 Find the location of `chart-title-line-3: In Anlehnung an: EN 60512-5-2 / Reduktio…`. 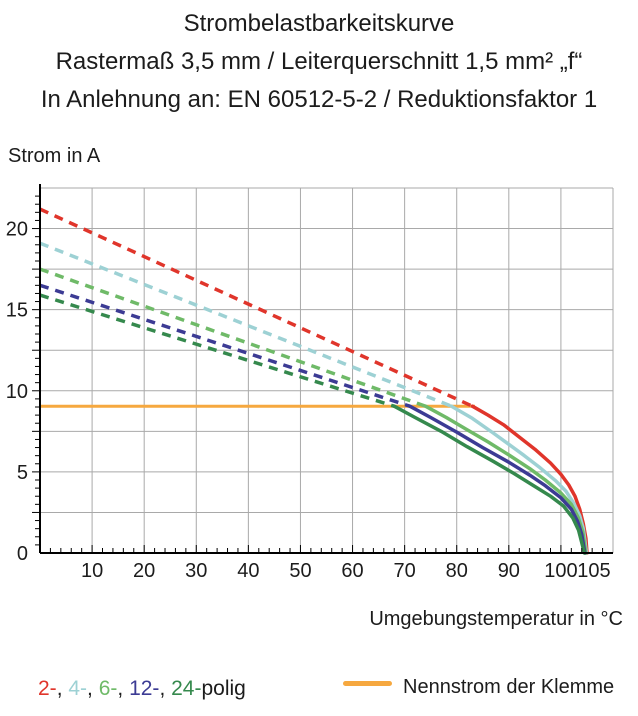

chart-title-line-3: In Anlehnung an: EN 60512-5-2 / Reduktio… is located at coordinates (319, 99).